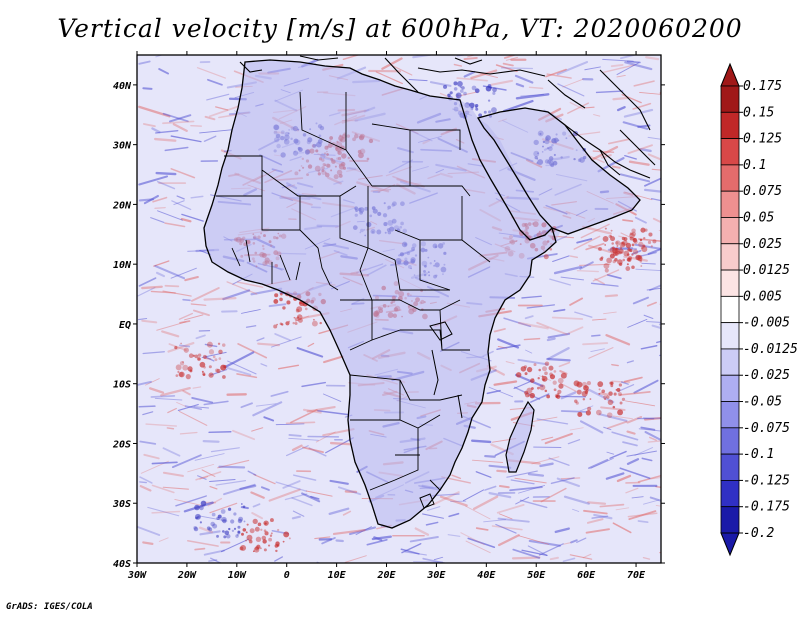 The image size is (800, 618). What do you see at coordinates (49, 607) in the screenshot?
I see `credit-text: GrADS: IGES/COLA` at bounding box center [49, 607].